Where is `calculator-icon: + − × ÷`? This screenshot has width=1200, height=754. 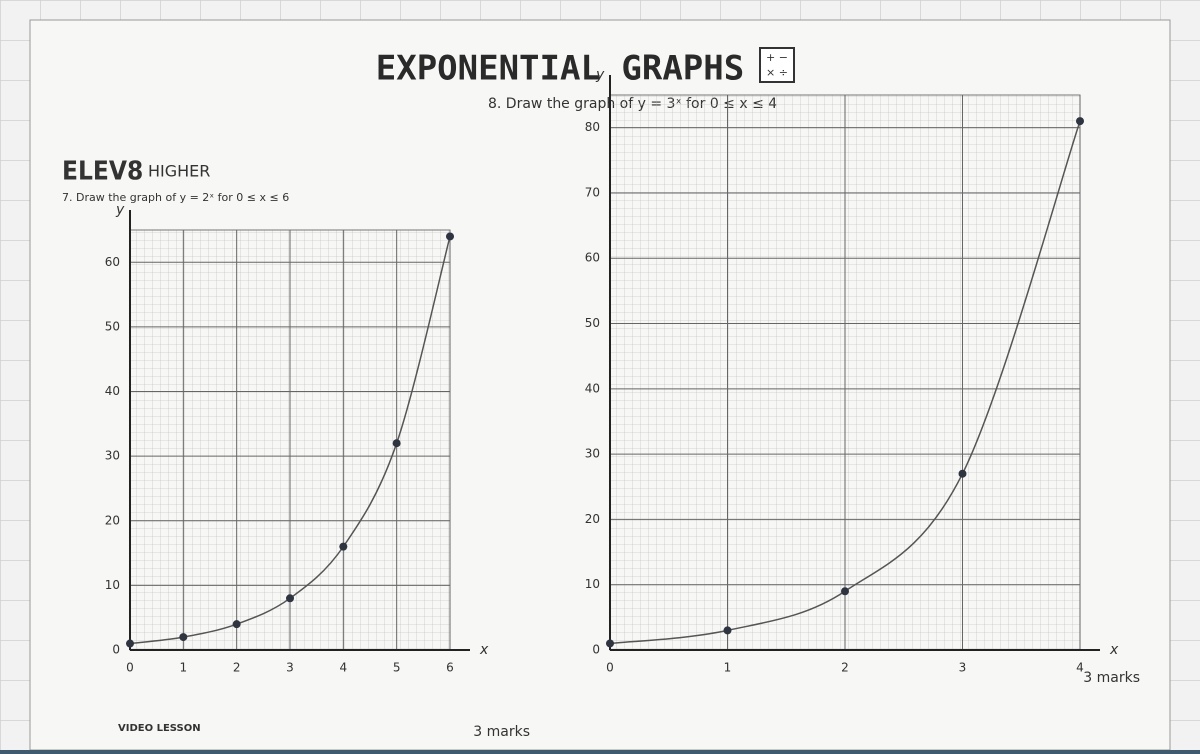 calculator-icon: + − × ÷ is located at coordinates (777, 65).